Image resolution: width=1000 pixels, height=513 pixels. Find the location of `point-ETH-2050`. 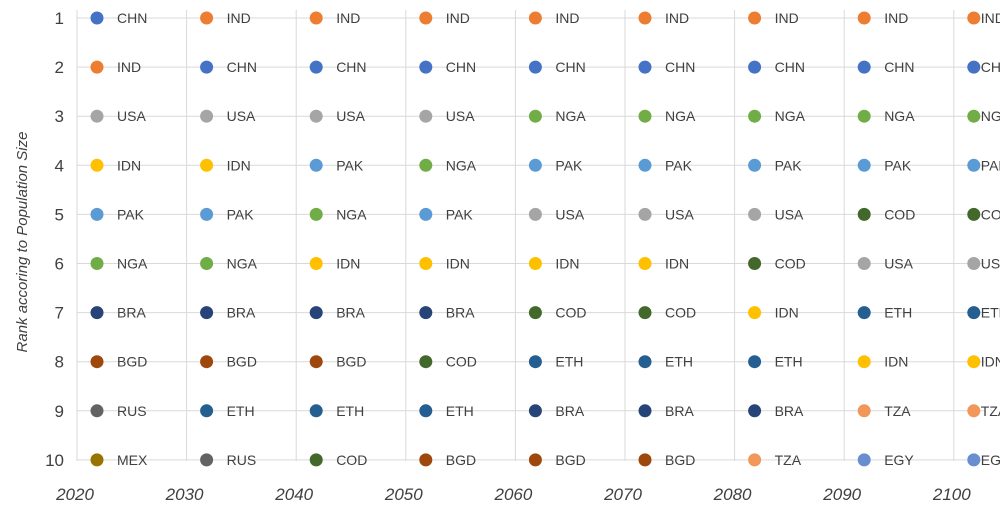

point-ETH-2050 is located at coordinates (426, 411).